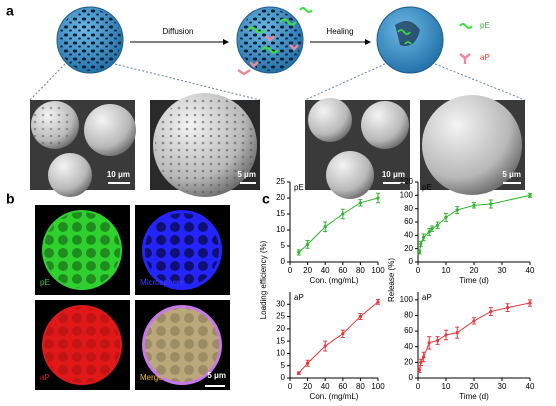  I want to click on panel-label: c, so click(266, 199).